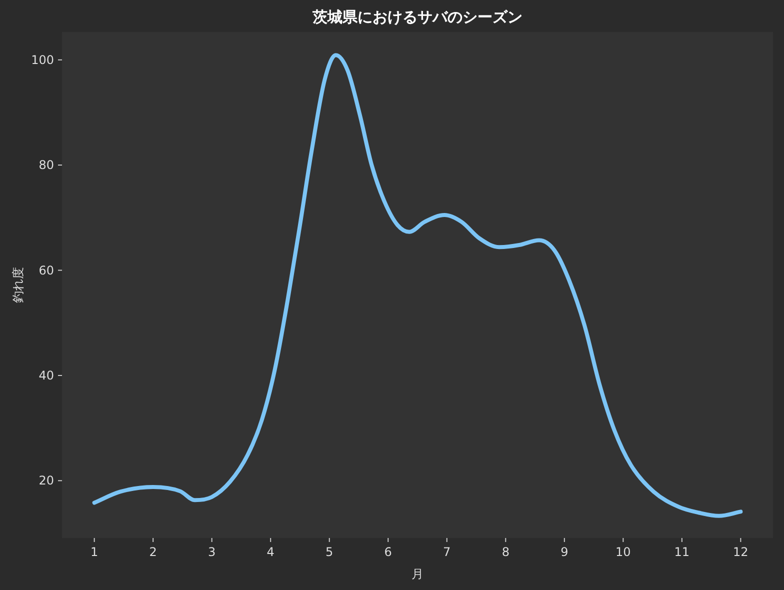 This screenshot has height=590, width=784. What do you see at coordinates (506, 552) in the screenshot?
I see `x-tick-label: 8` at bounding box center [506, 552].